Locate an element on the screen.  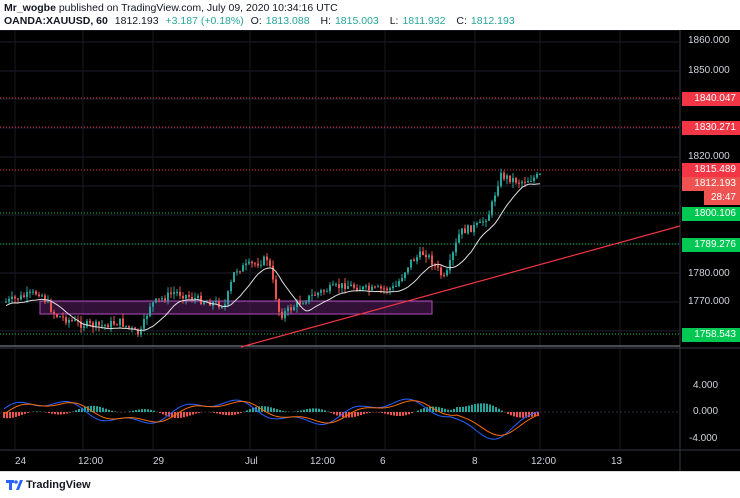
countdown-tag: 28:47 is located at coordinates (722, 198).